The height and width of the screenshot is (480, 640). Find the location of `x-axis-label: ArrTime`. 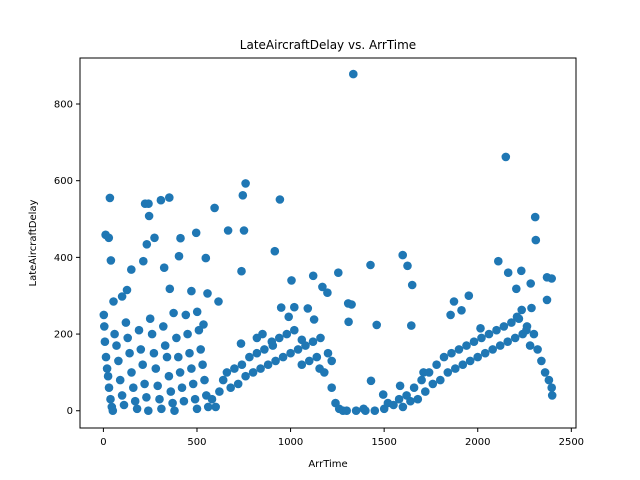

x-axis-label: ArrTime is located at coordinates (327, 464).